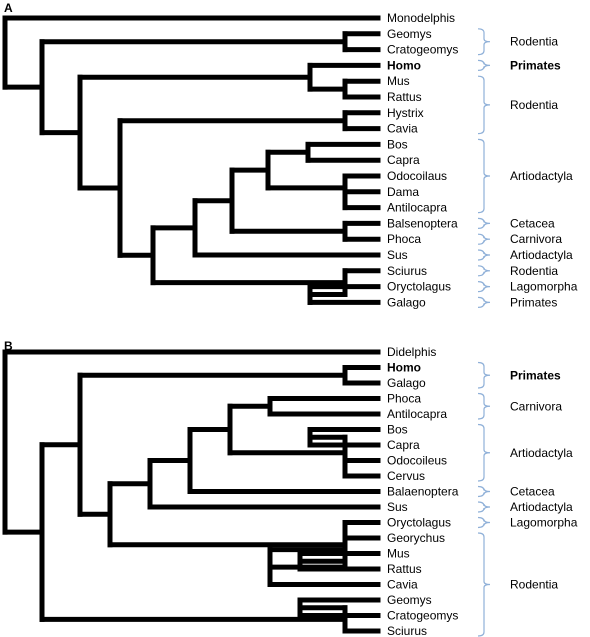  I want to click on taxon-label: Odocoileus, so click(417, 461).